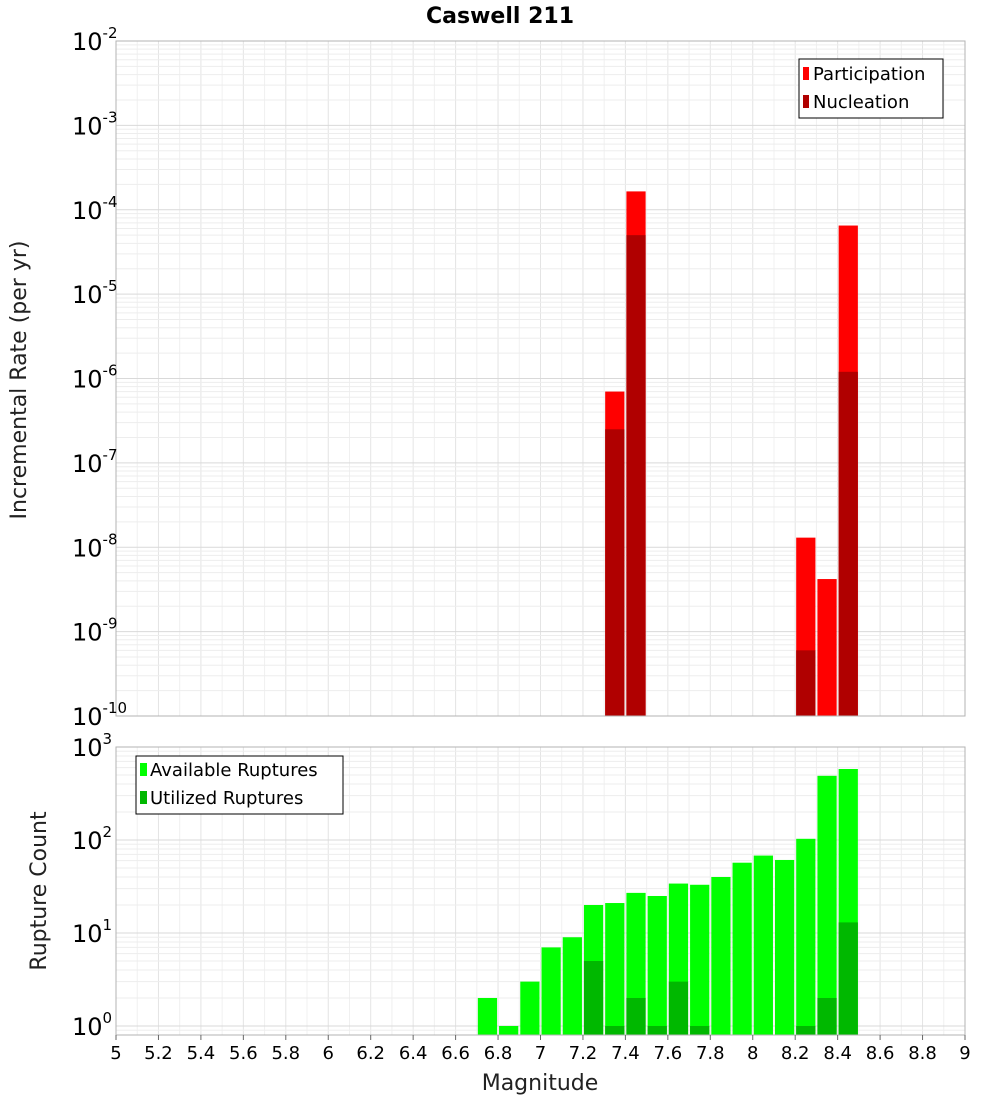 This screenshot has height=1100, width=1000. I want to click on legend-label-participation: Participation, so click(869, 74).